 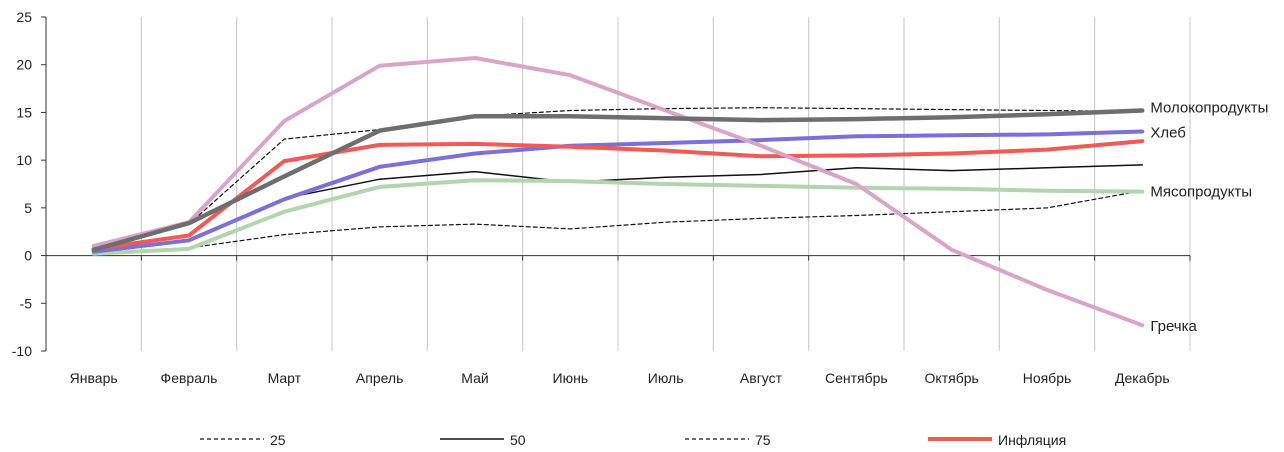 What do you see at coordinates (856, 378) in the screenshot?
I see `x-tick-label: Сентябрь` at bounding box center [856, 378].